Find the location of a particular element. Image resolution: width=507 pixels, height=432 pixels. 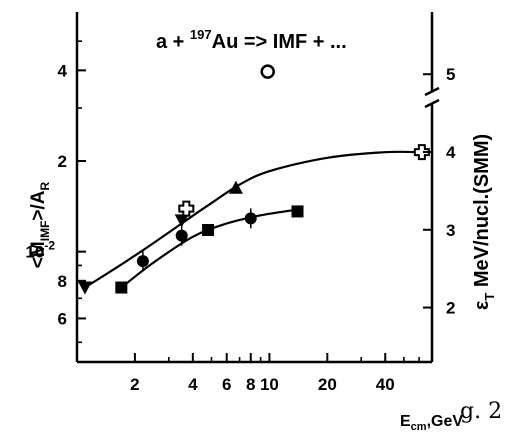

x-tick-label: 8 is located at coordinates (250, 384).